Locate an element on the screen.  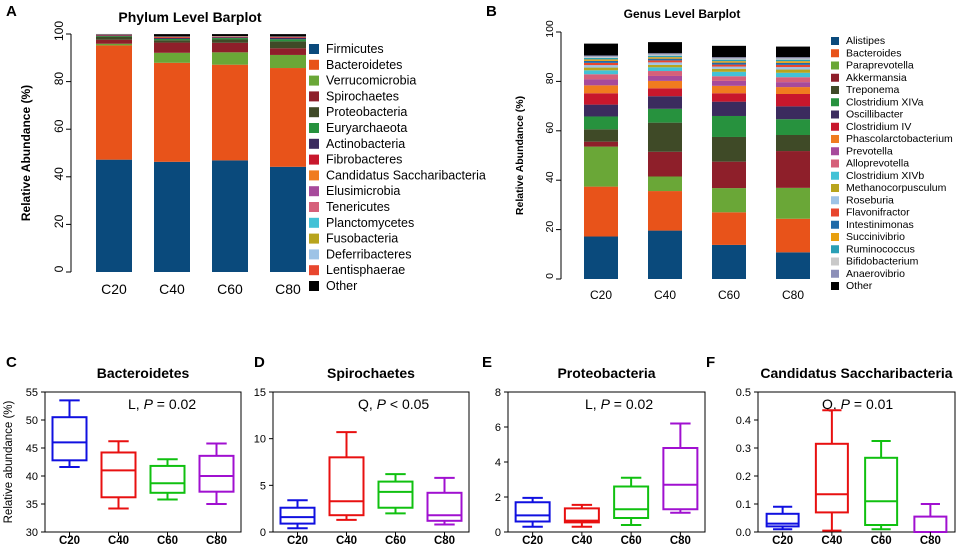
y-tick-label: 0 is located at coordinates (59, 268).